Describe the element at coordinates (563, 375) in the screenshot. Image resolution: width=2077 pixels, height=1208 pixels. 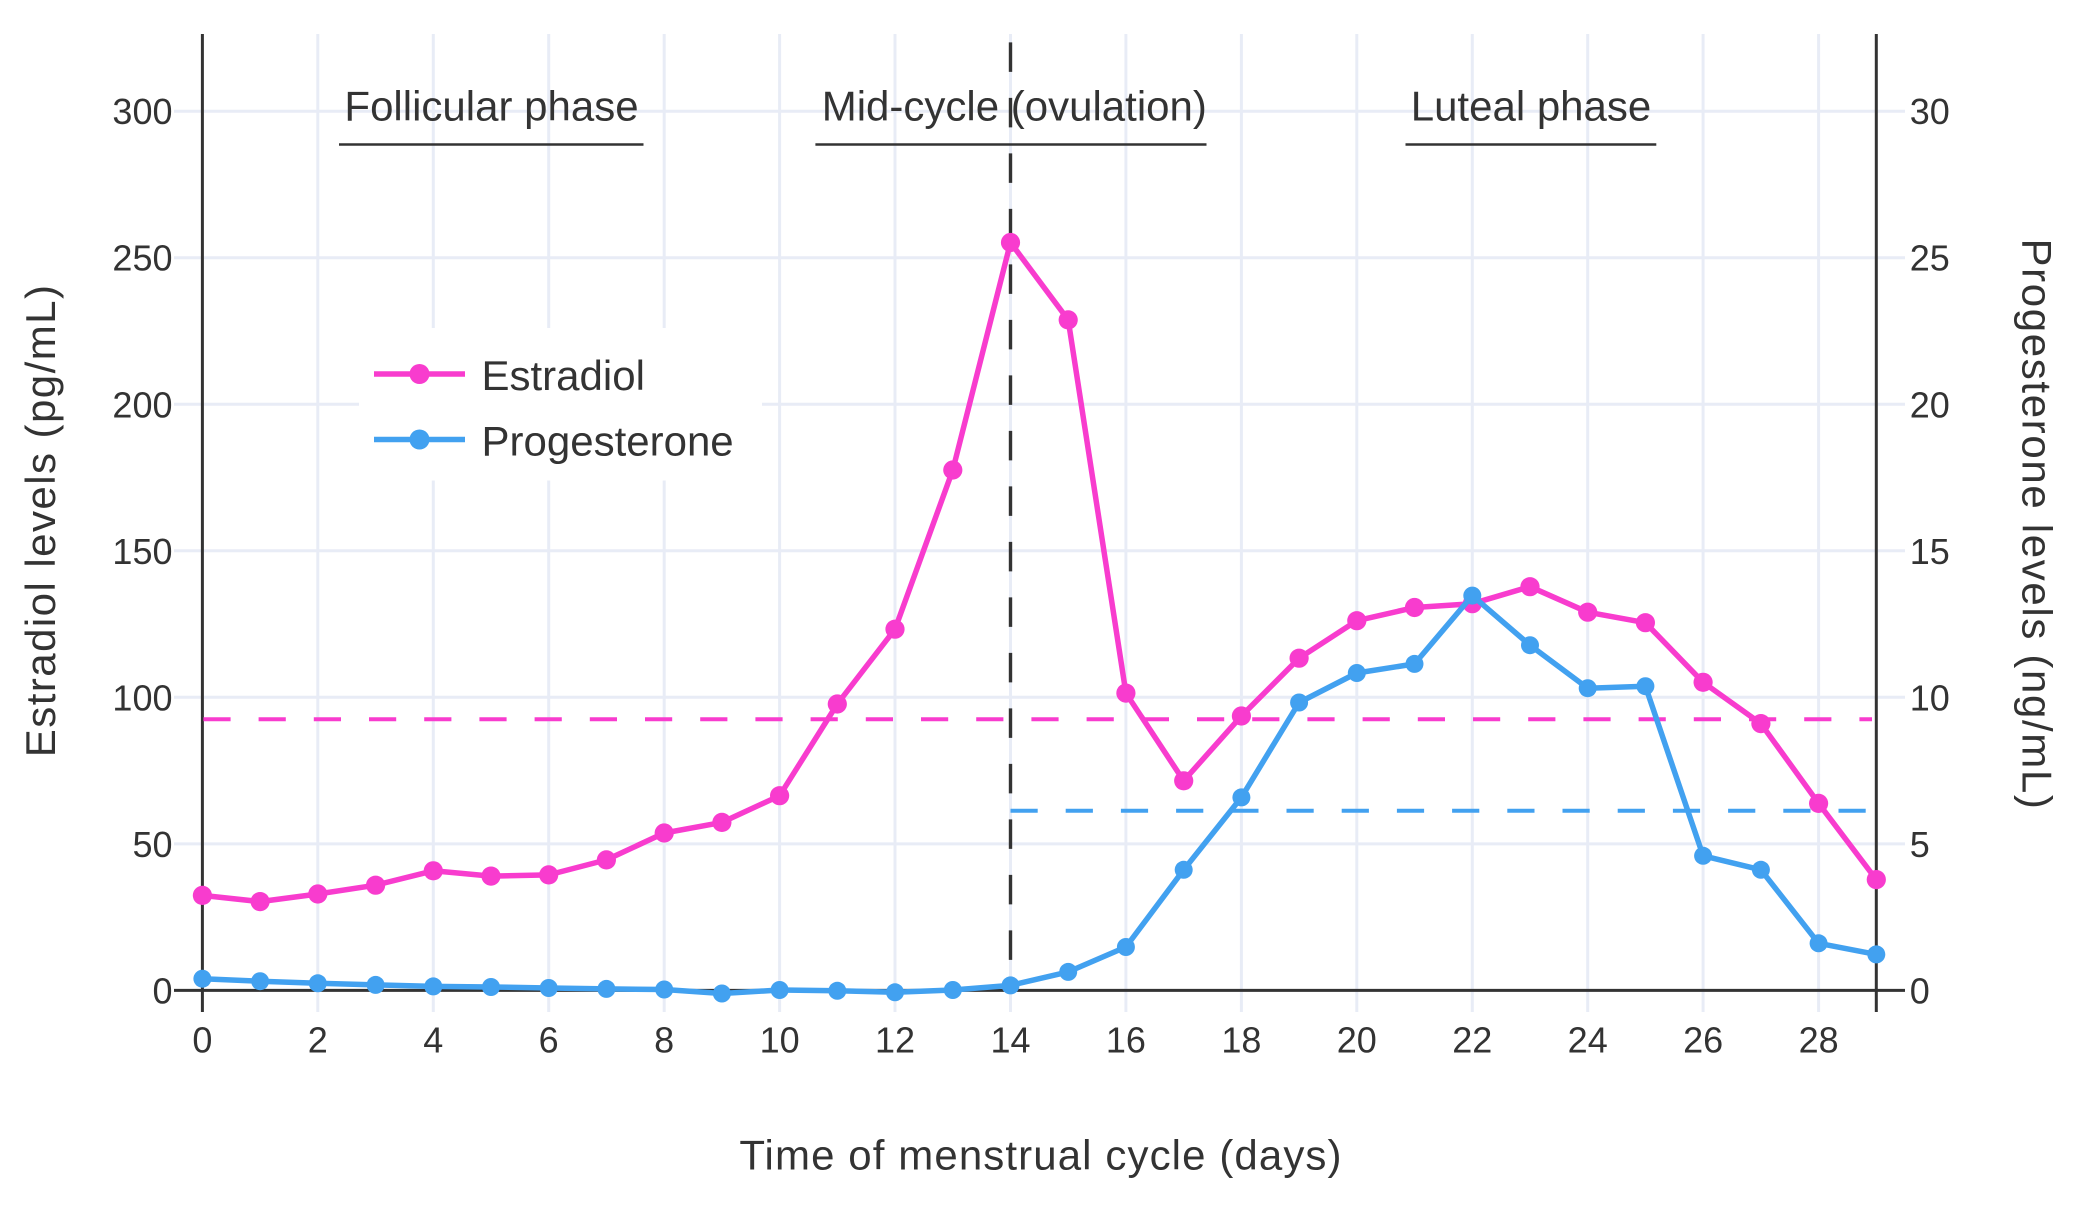
I see `svg-text: Estradiol` at that location.